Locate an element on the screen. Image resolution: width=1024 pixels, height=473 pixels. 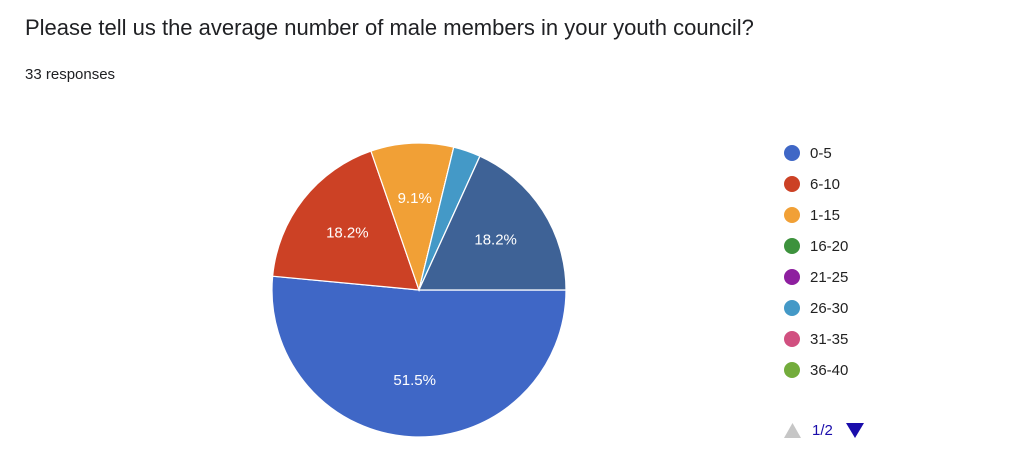
slice-label: 9.1% is located at coordinates (415, 198).